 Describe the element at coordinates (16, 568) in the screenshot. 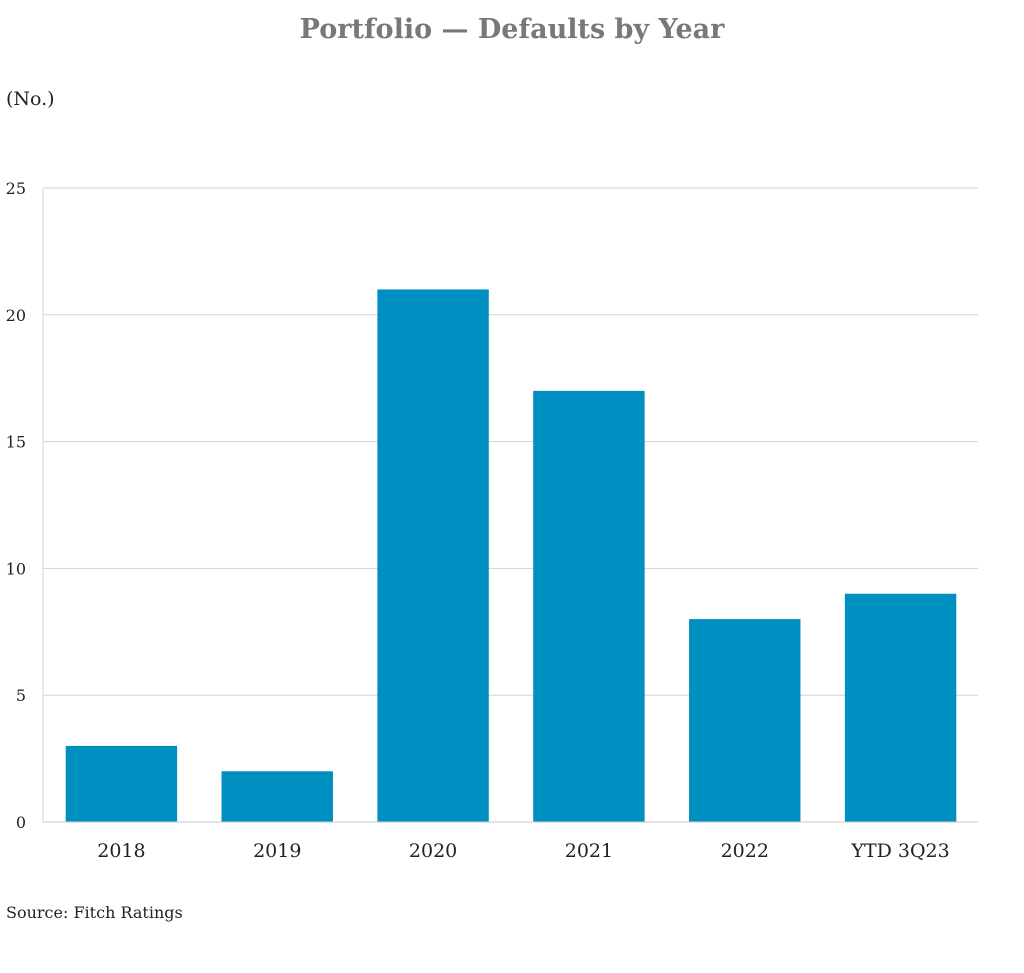

I see `y-tick-label: 10` at that location.